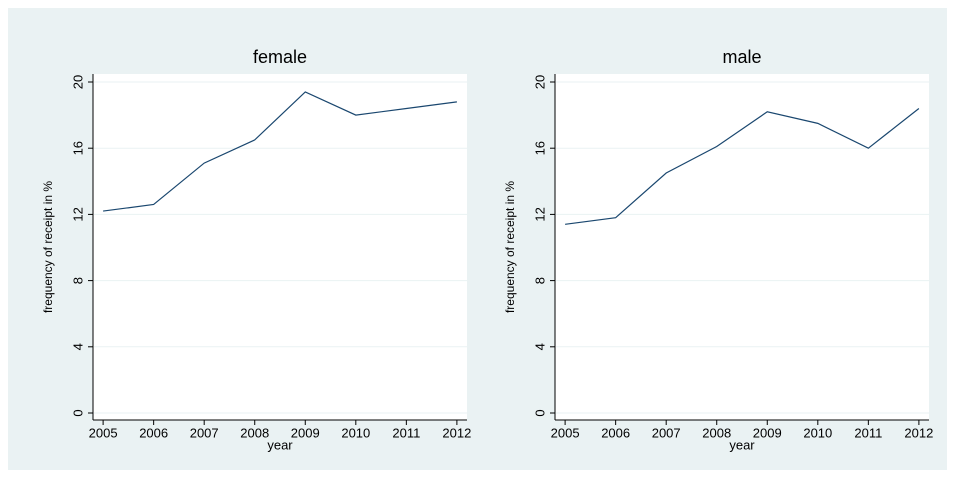 The width and height of the screenshot is (955, 478). What do you see at coordinates (741, 57) in the screenshot?
I see `chart-title: male` at bounding box center [741, 57].